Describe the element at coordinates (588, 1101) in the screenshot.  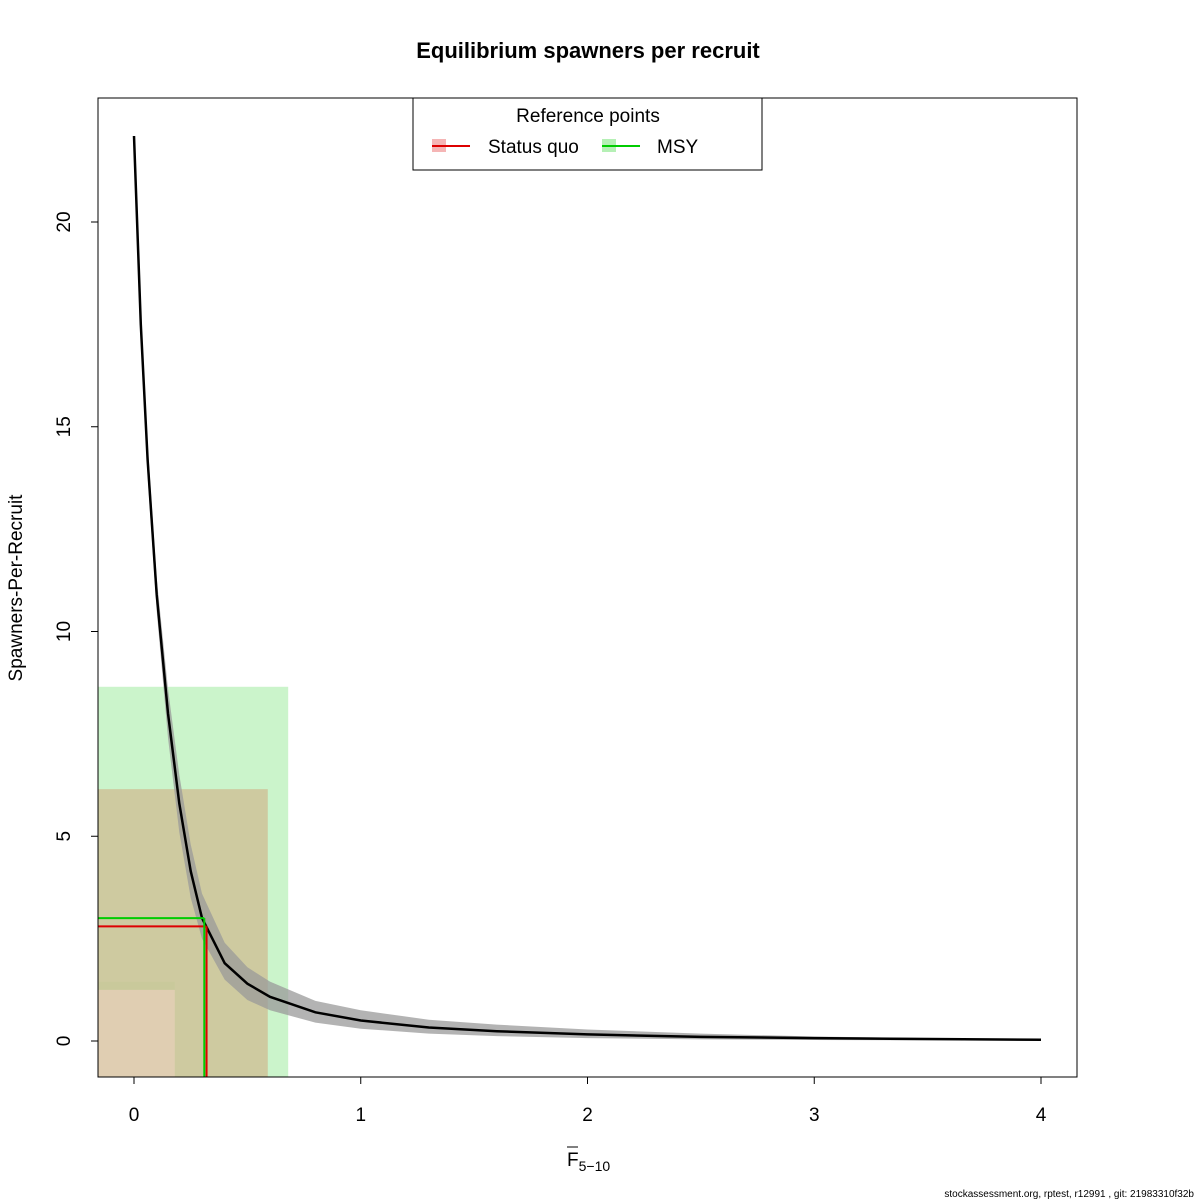
I see `x-axis: 0 1 2 3 4` at that location.